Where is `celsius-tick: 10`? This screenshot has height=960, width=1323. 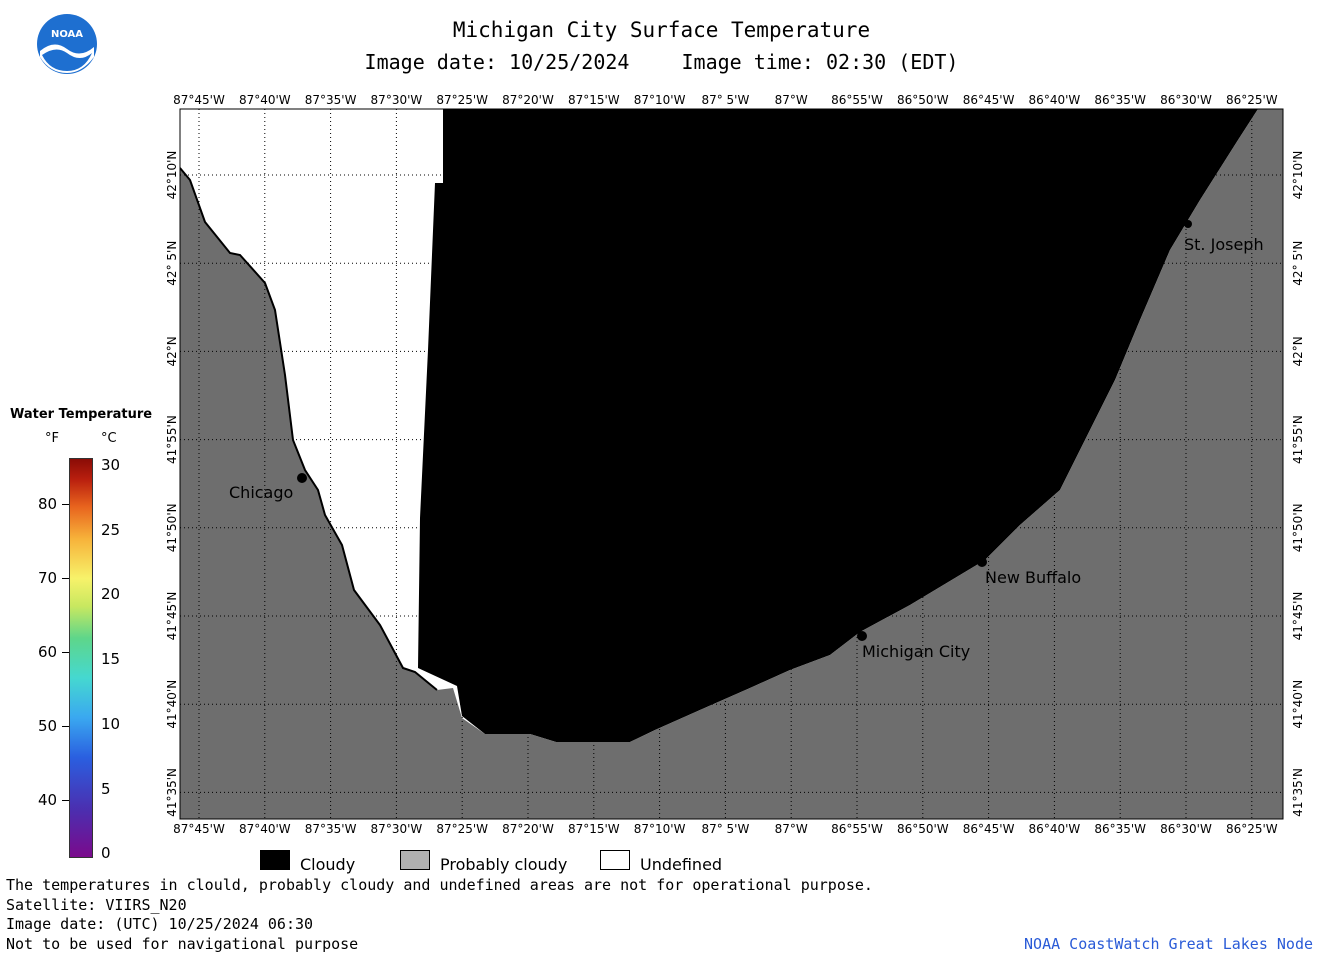
celsius-tick: 10 is located at coordinates (111, 723).